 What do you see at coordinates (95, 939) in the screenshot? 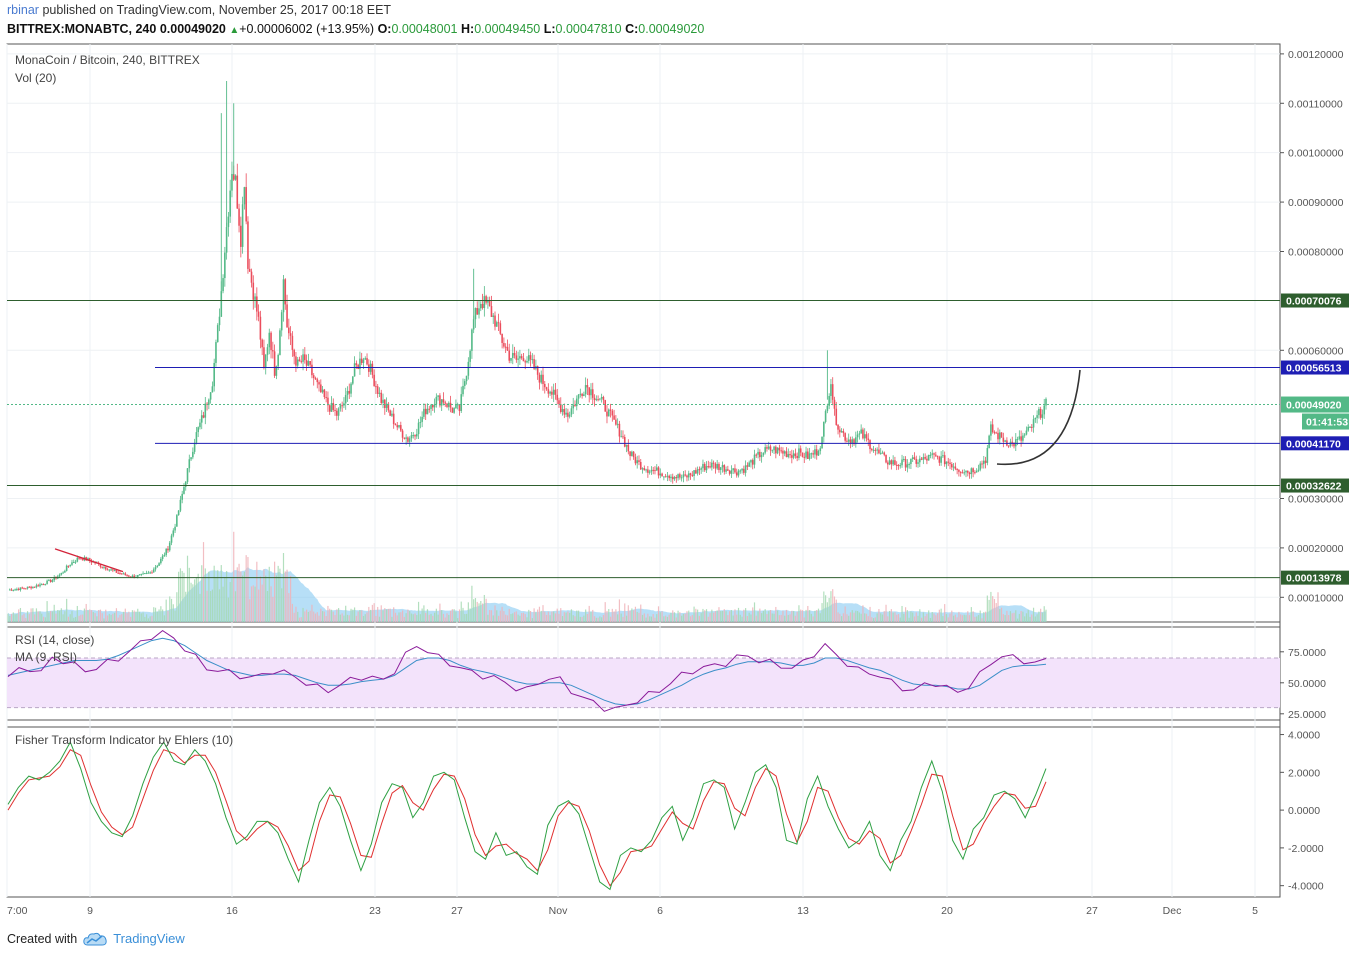
I see `tradingview-cloud-icon` at bounding box center [95, 939].